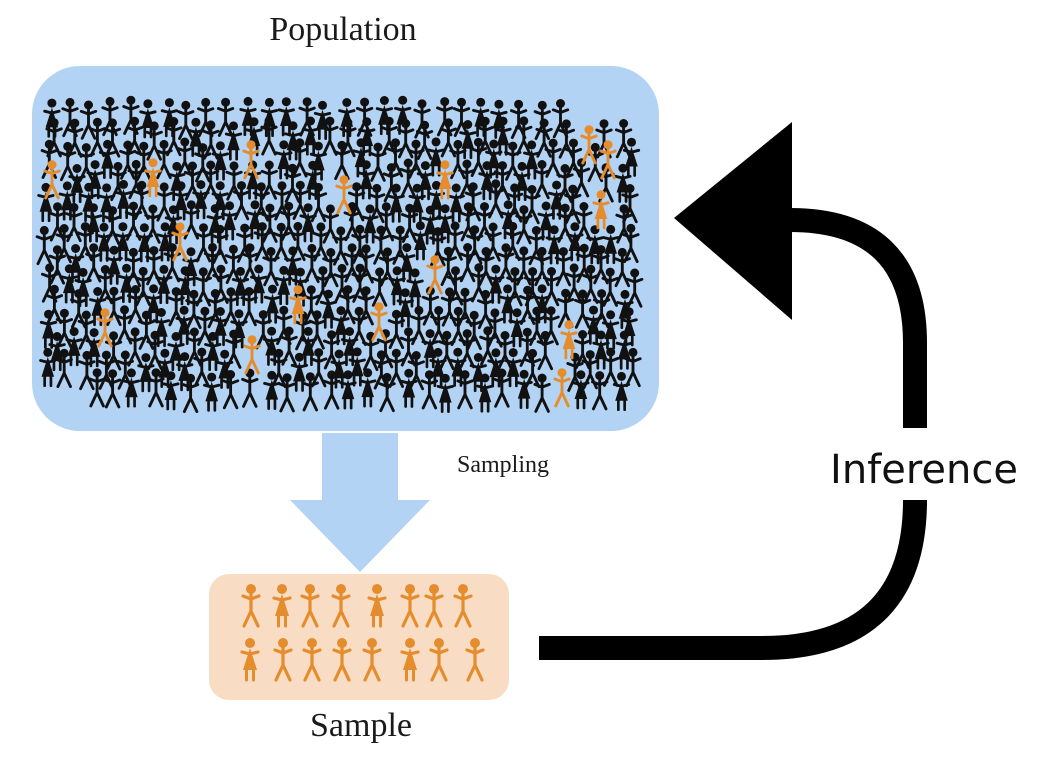 The height and width of the screenshot is (778, 1047). I want to click on inference-arrowhead, so click(733, 221).